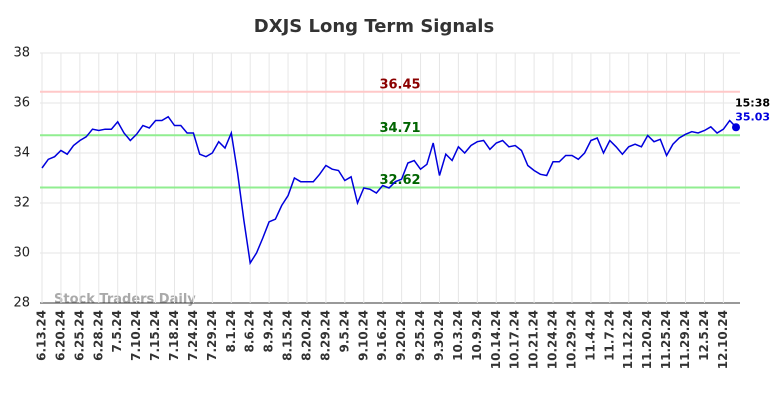  Describe the element at coordinates (212, 335) in the screenshot. I see `x-tick-label: 7.29.24` at that location.